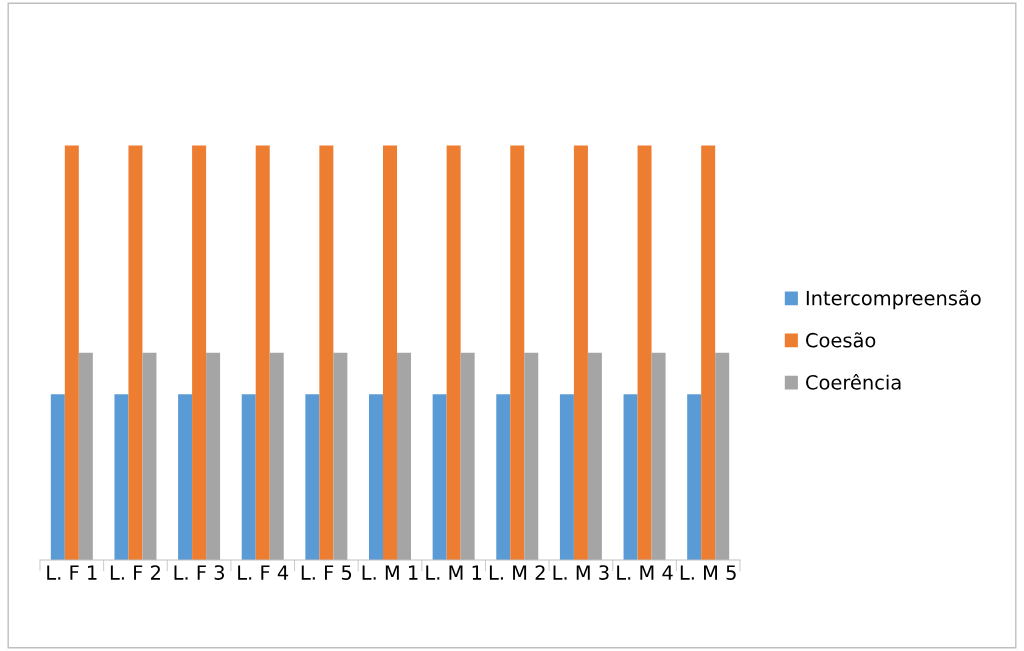 Image resolution: width=1024 pixels, height=651 pixels. What do you see at coordinates (72, 572) in the screenshot?
I see `x-tick-label: L. F 1` at bounding box center [72, 572].